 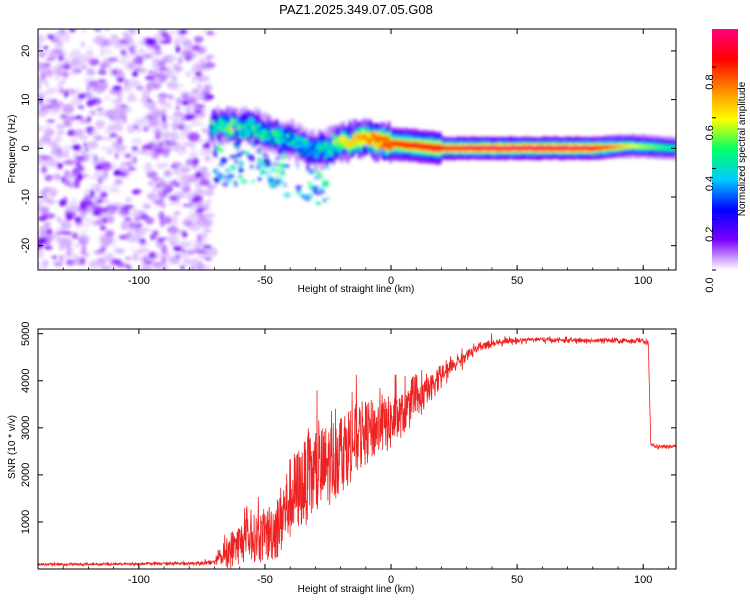 What do you see at coordinates (356, 589) in the screenshot?
I see `snr-x-label: Height of straight line (km)` at bounding box center [356, 589].